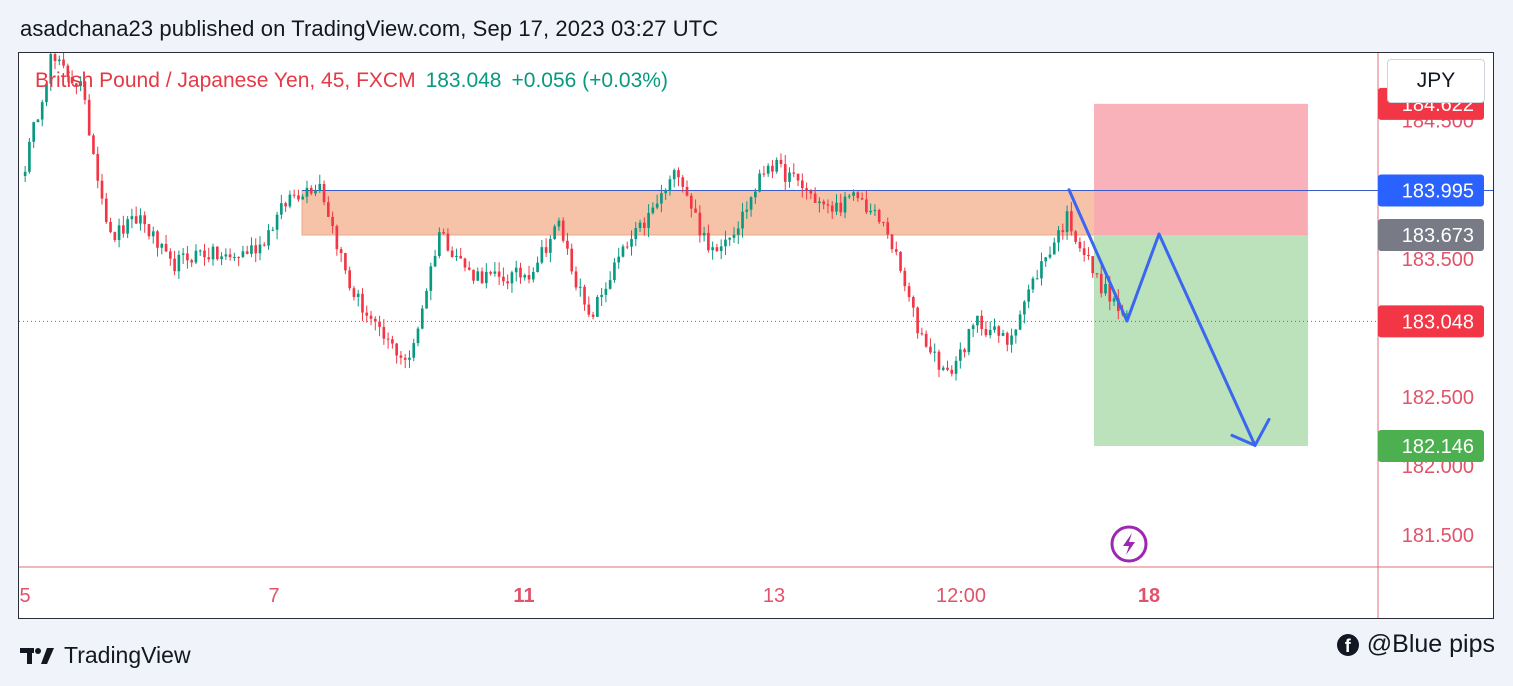 This screenshot has height=686, width=1513. I want to click on tradingview-logo: TradingView, so click(105, 655).